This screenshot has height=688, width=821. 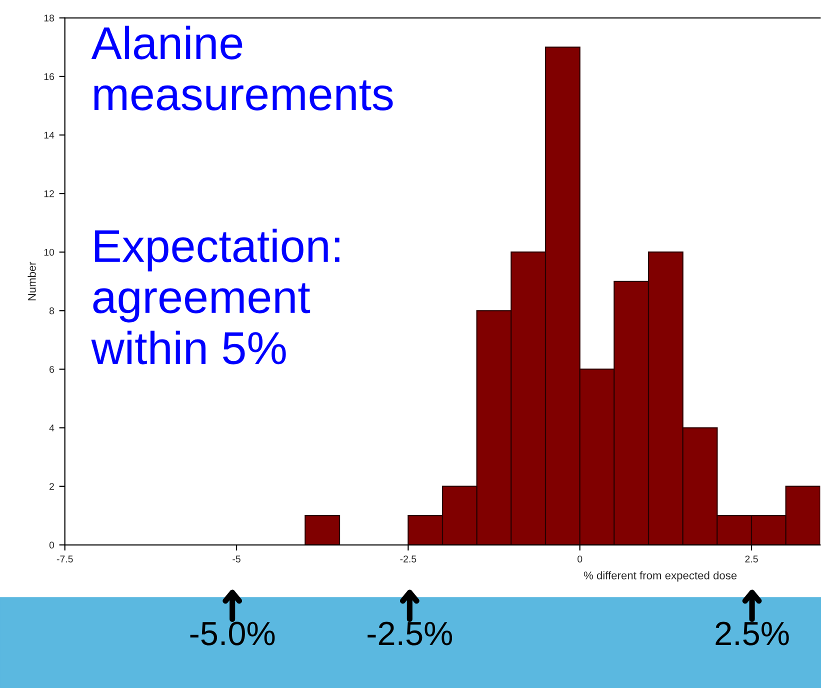 I want to click on y-tick-label: 18, so click(x=49, y=18).